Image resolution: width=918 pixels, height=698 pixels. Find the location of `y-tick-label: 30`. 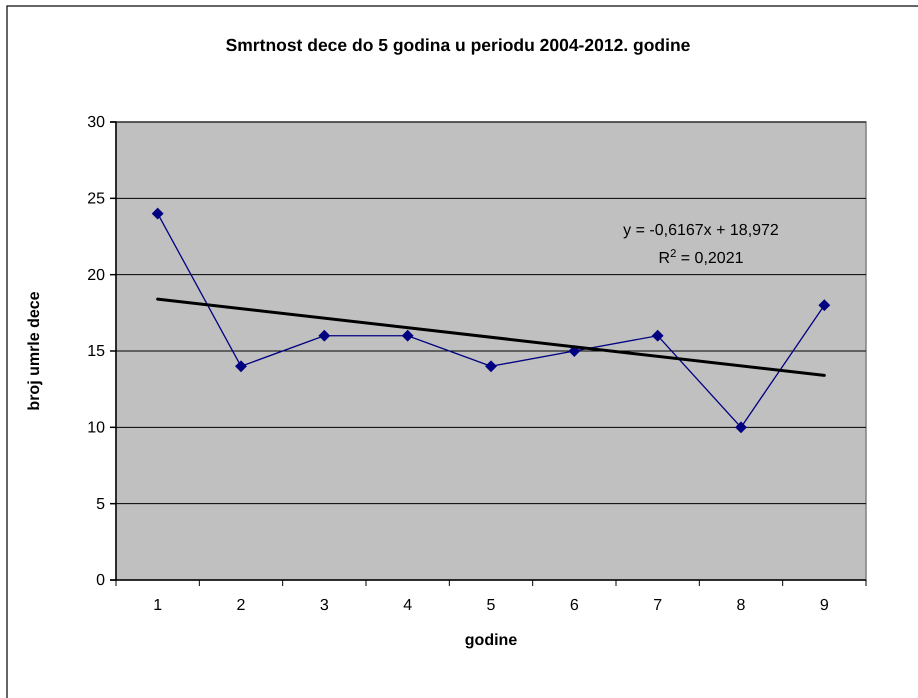

y-tick-label: 30 is located at coordinates (96, 123).